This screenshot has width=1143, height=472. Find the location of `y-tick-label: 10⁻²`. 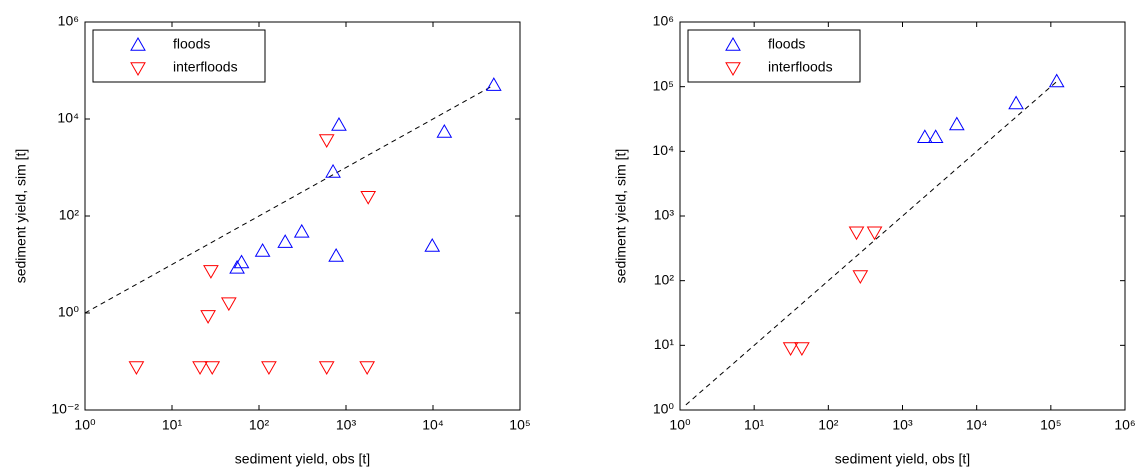

y-tick-label: 10⁻² is located at coordinates (65, 409).